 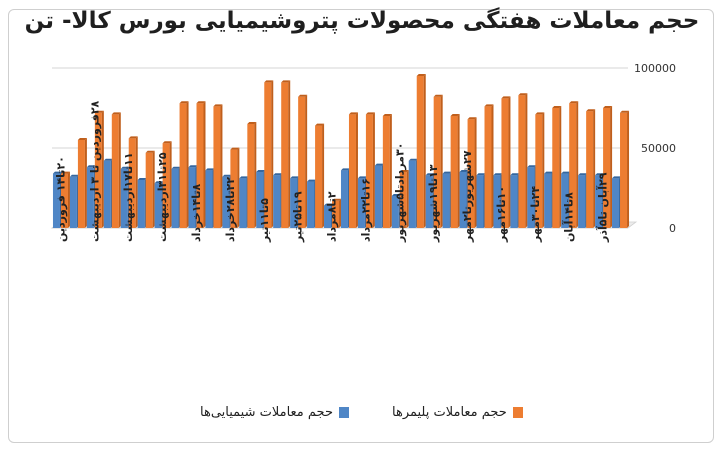 What do you see at coordinates (457, 412) in the screenshot?
I see `legend-item-polymers: حجم معاملات پلیمرها` at bounding box center [457, 412].